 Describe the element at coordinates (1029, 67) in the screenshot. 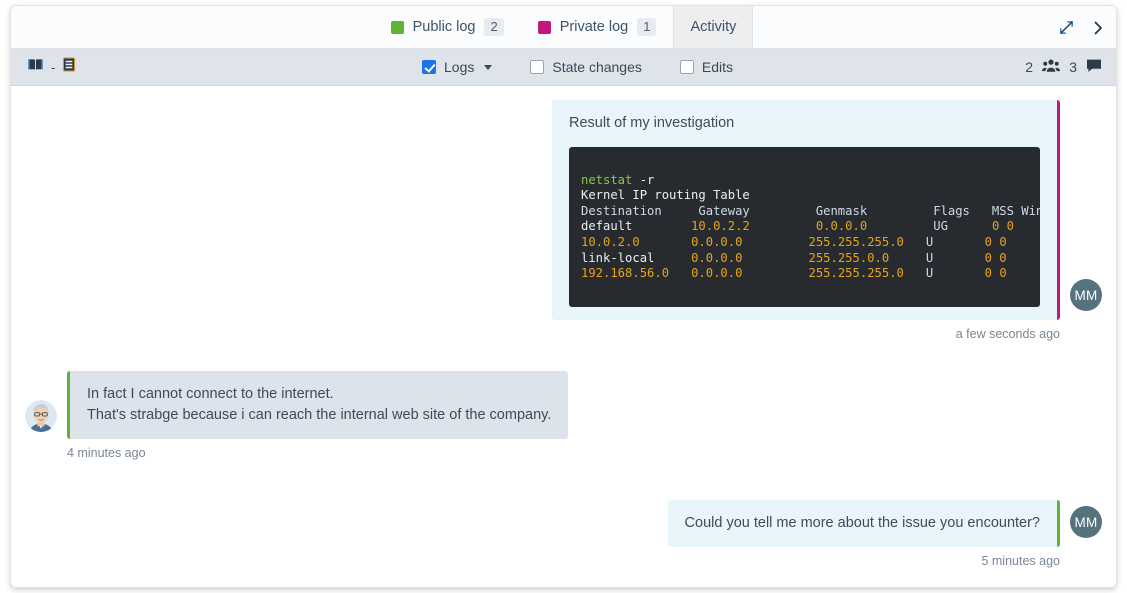

I see `participants-count: 2` at that location.